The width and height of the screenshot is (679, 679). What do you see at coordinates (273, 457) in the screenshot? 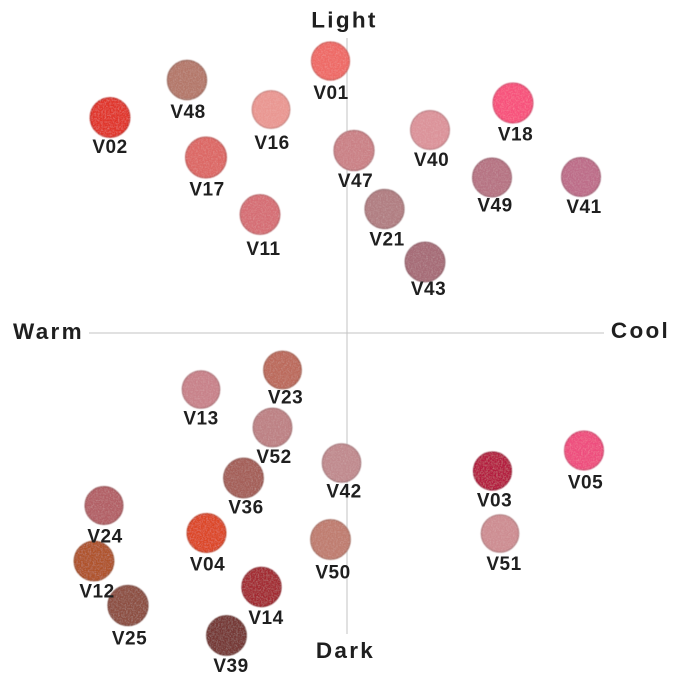
I see `svg-text: V52` at bounding box center [273, 457].